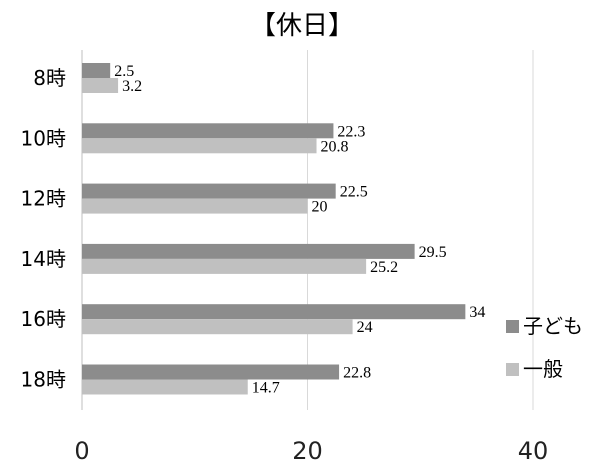 Image resolution: width=604 pixels, height=470 pixels. Describe the element at coordinates (132, 86) in the screenshot. I see `data-label: 3.2` at that location.